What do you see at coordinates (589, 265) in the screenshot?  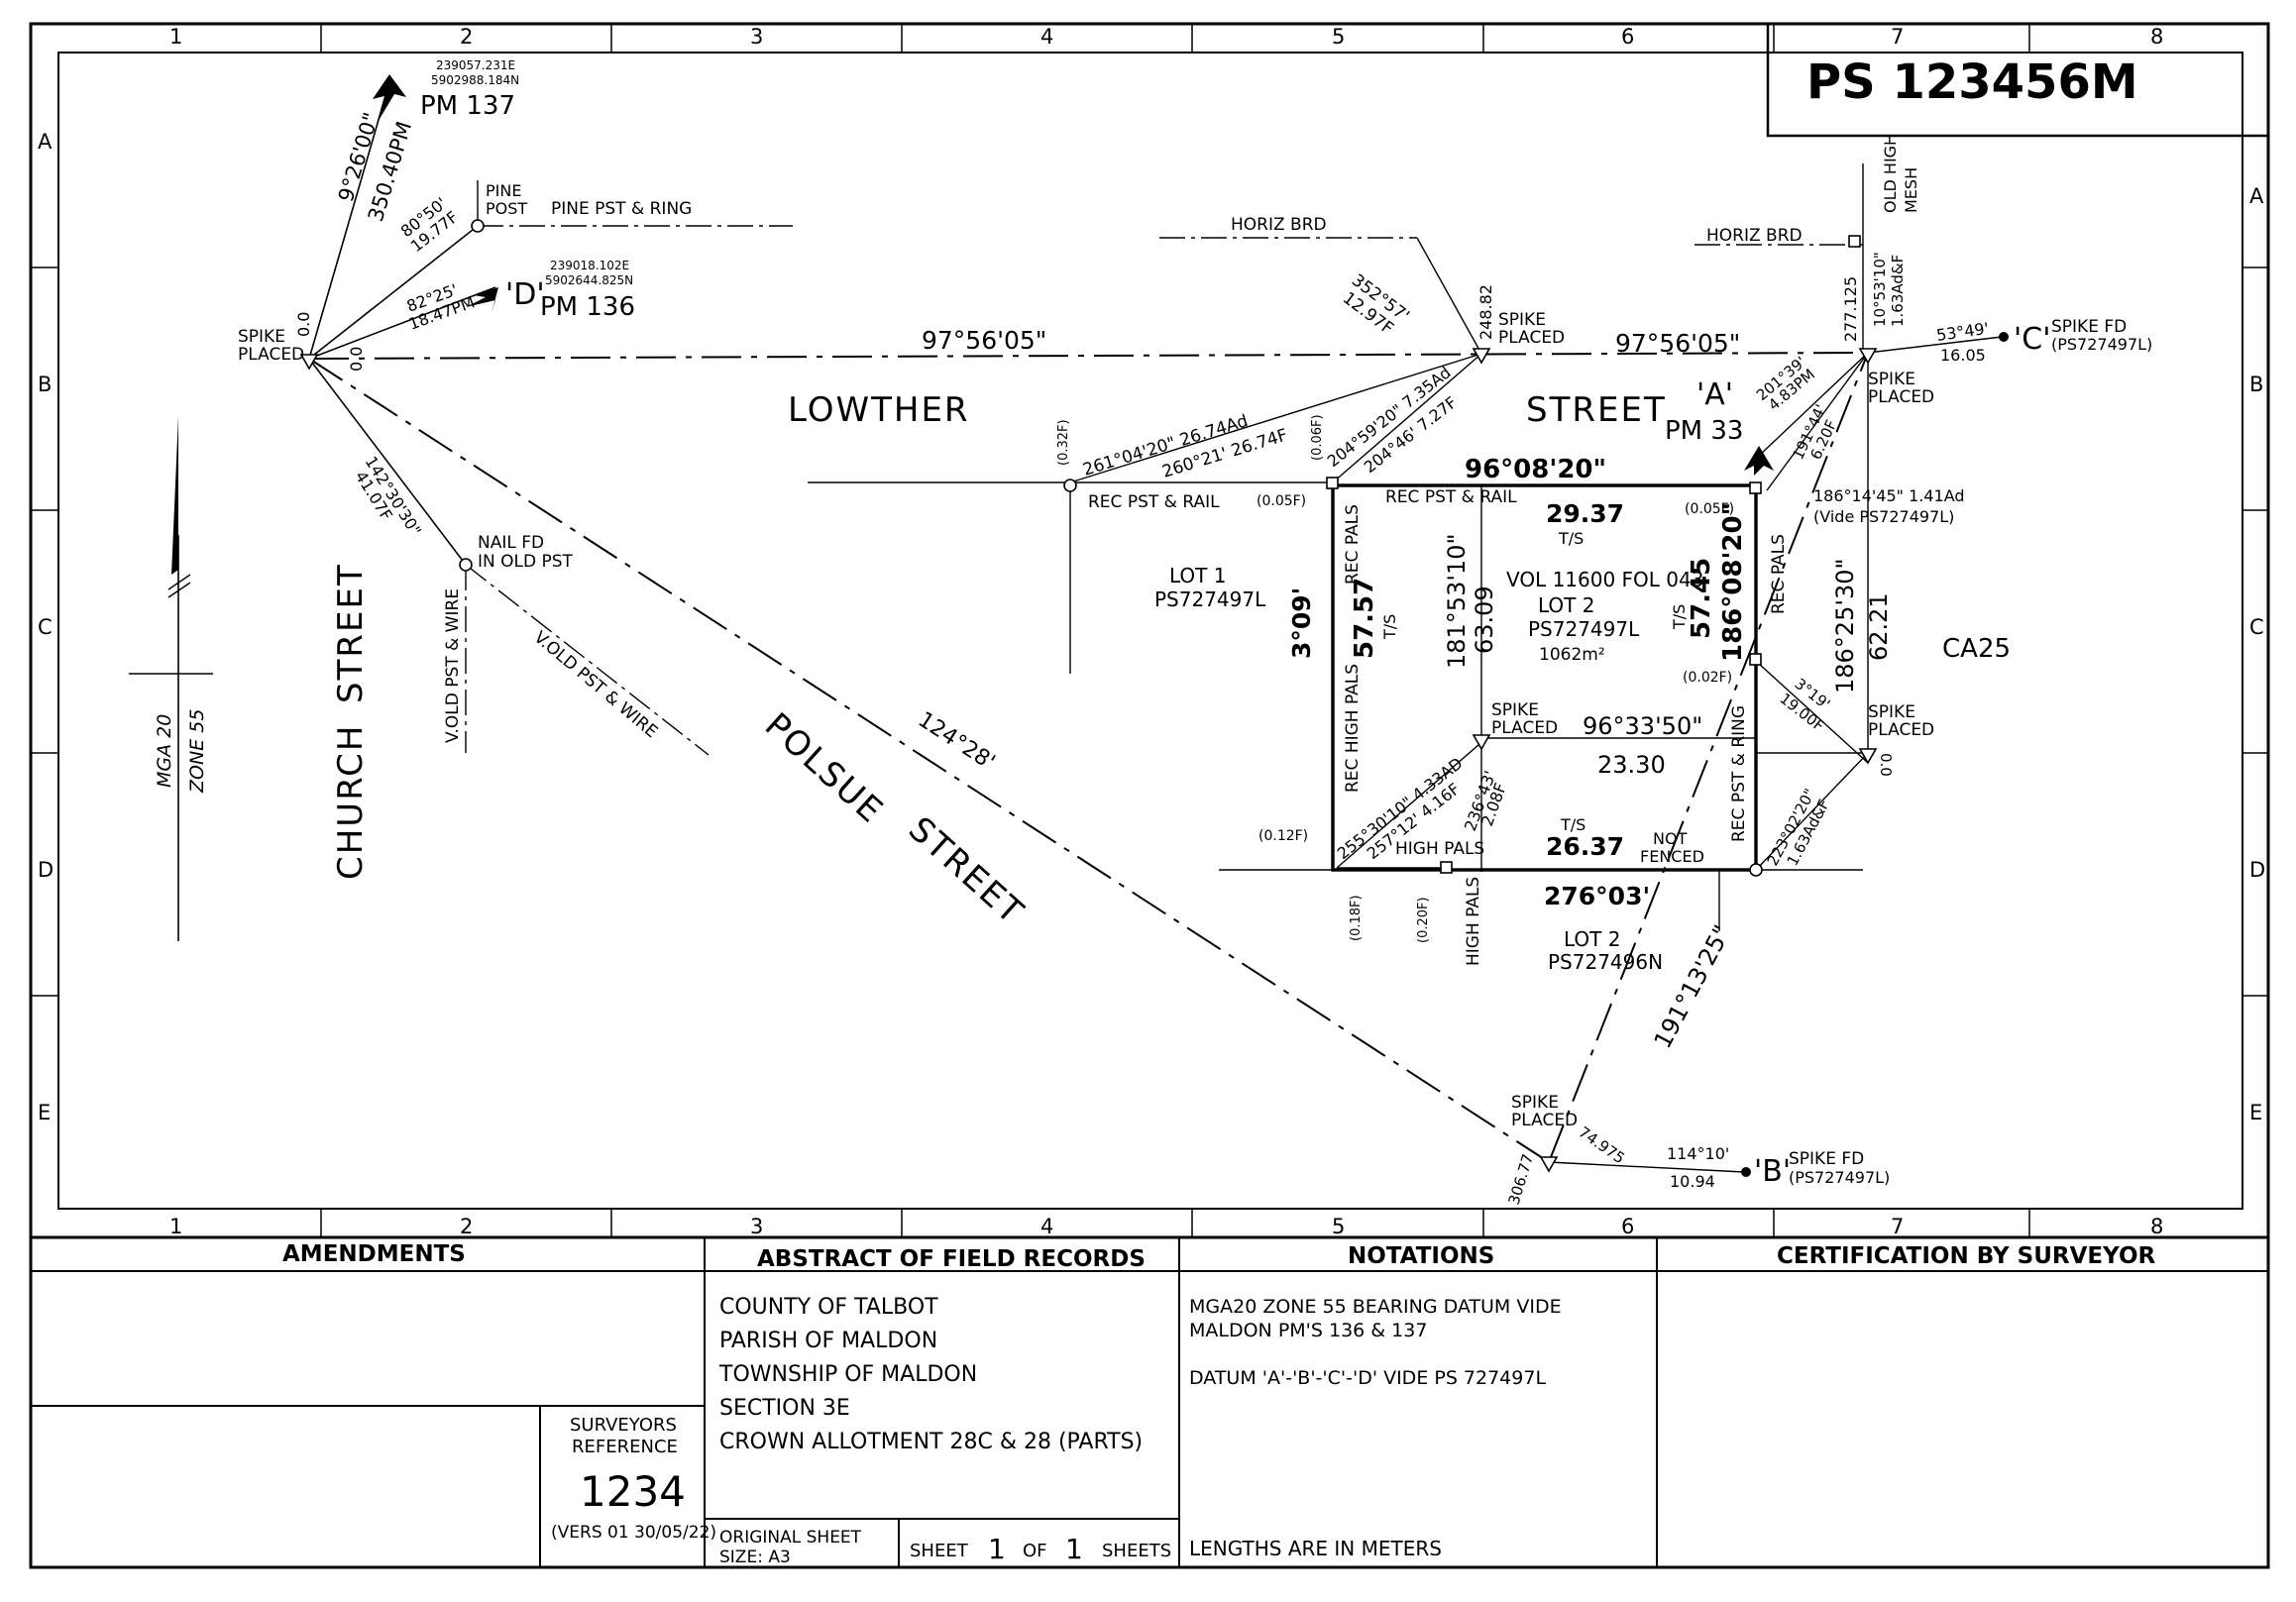 I see `pm136-easting: 239018.102E` at bounding box center [589, 265].